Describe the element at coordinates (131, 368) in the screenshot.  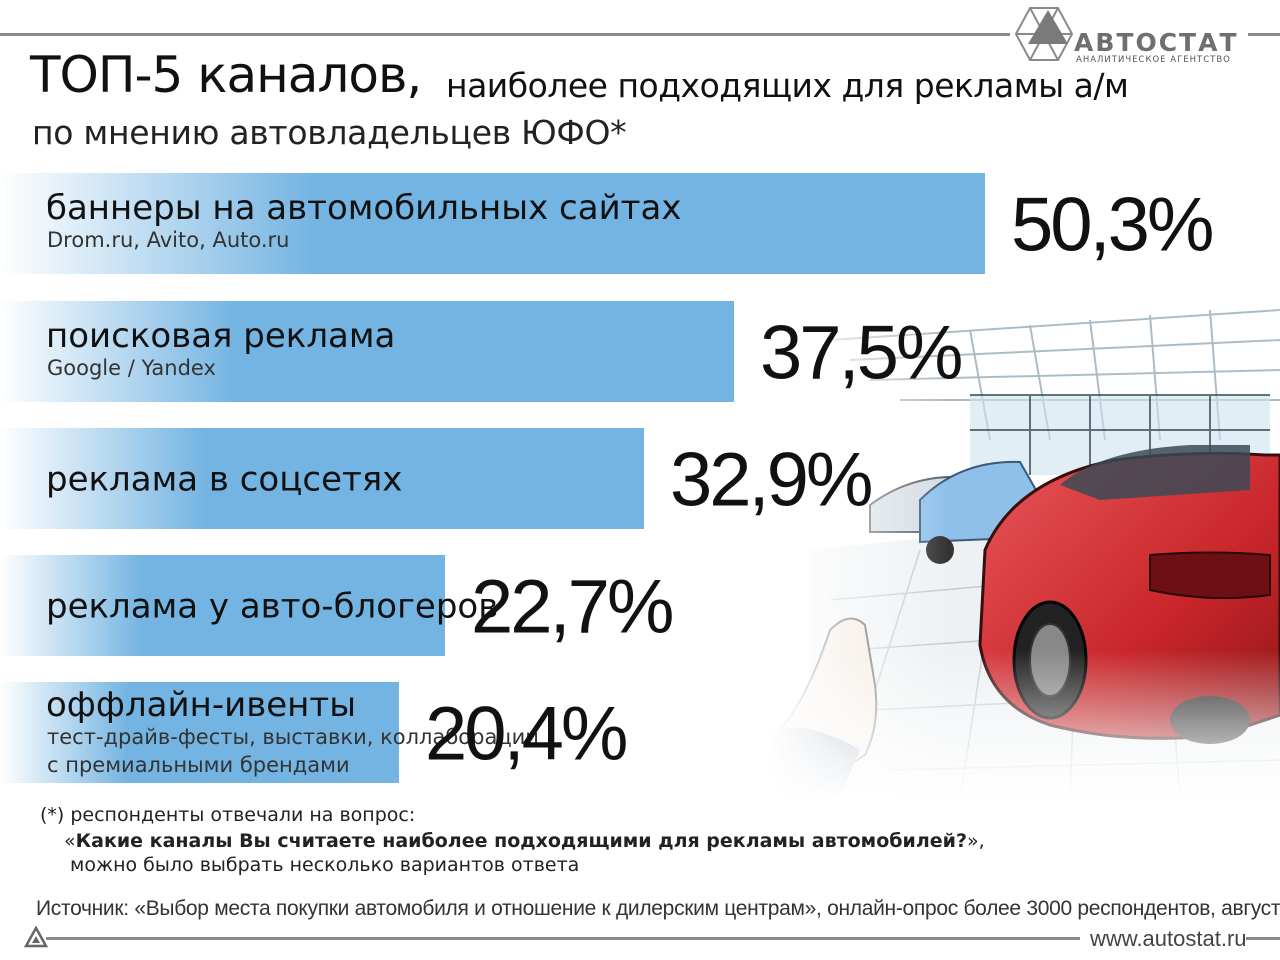
I see `bar-sublabel: Google / Yandex` at that location.